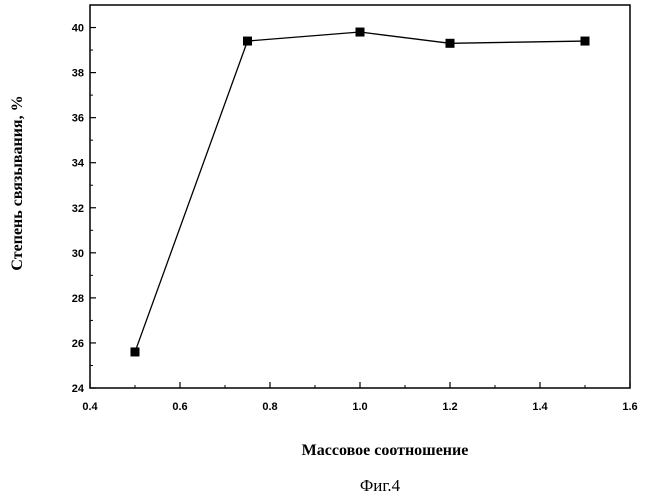  Describe the element at coordinates (179, 407) in the screenshot. I see `x-tick-label: 0.6` at that location.